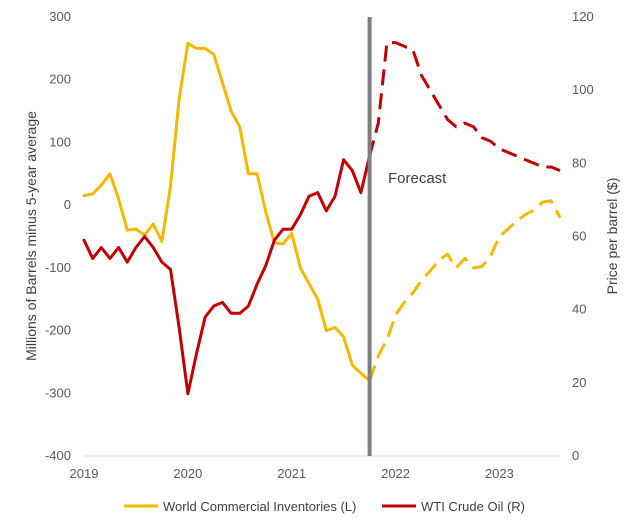 This screenshot has width=640, height=530. Describe the element at coordinates (583, 89) in the screenshot. I see `y-right-tick-label: 100` at that location.